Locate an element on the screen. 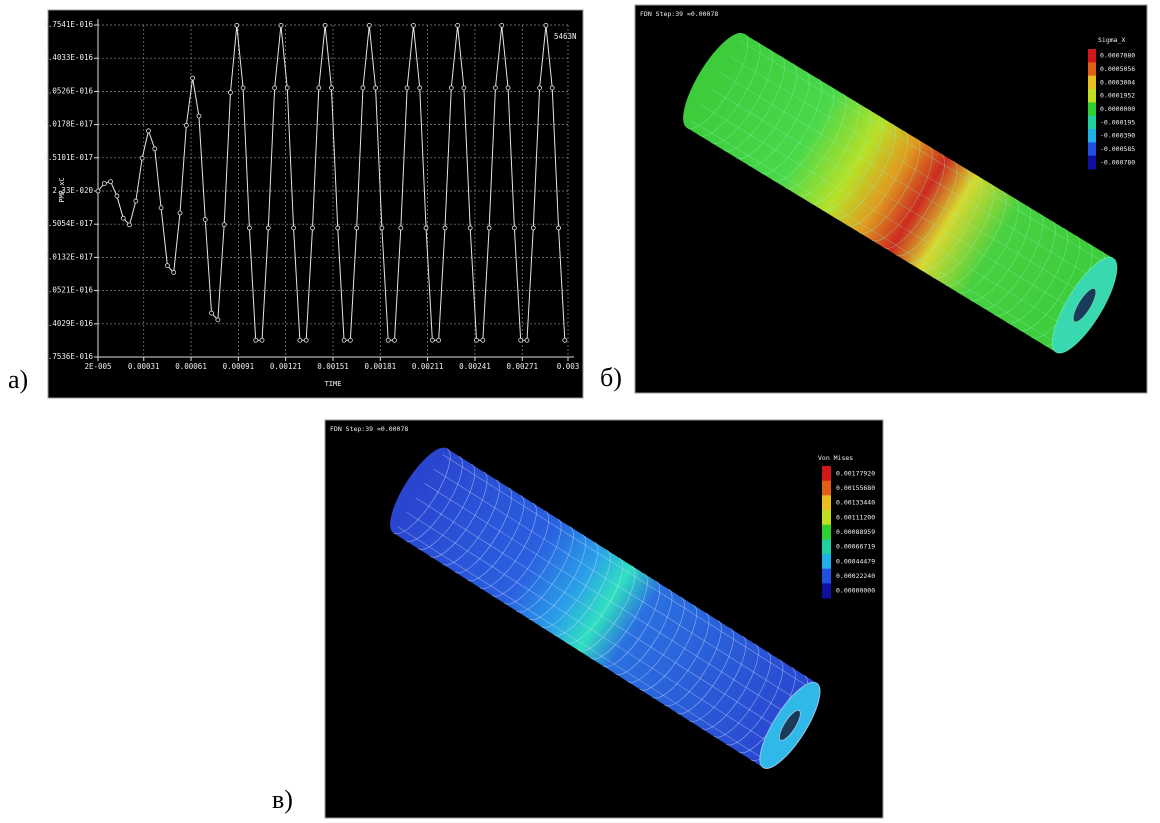 The image size is (1160, 823). cylinder is located at coordinates (605, 608).